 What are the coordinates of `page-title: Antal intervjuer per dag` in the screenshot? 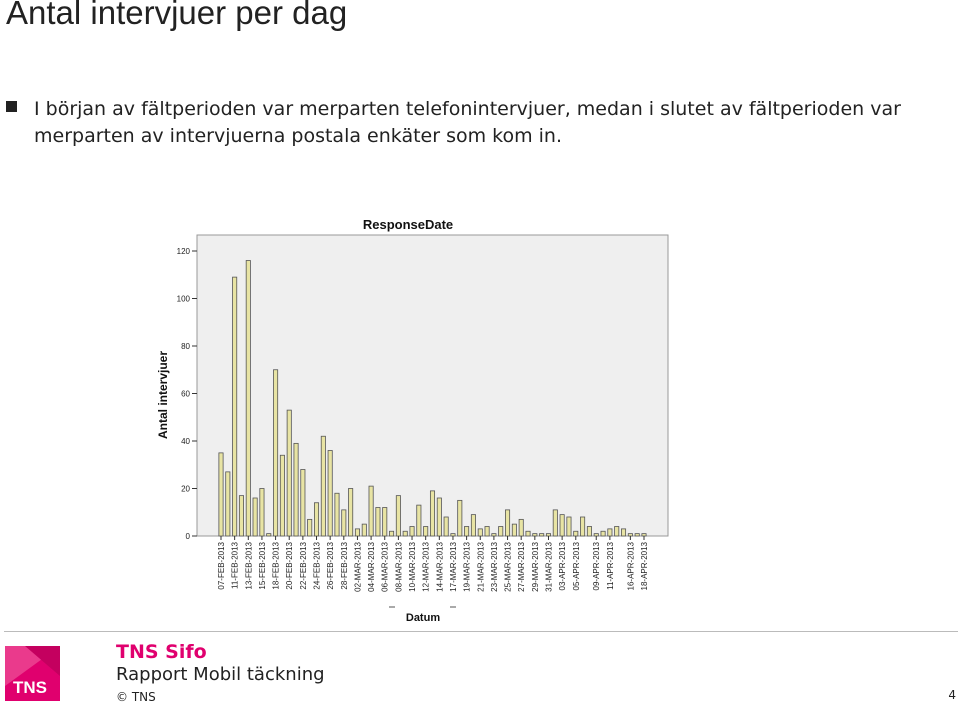 It's located at (177, 15).